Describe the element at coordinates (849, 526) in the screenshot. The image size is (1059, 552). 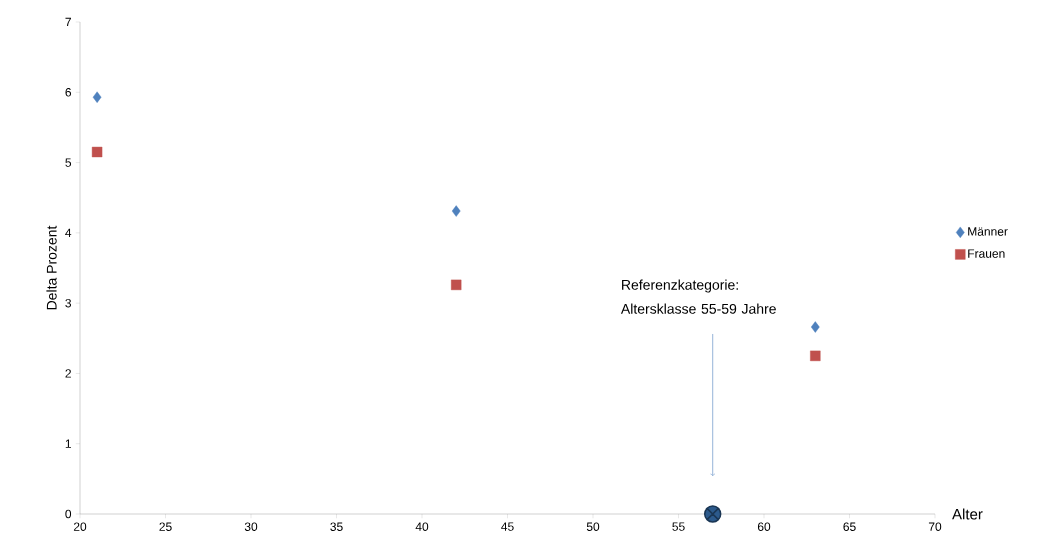
I see `x-tick-label: 65` at that location.